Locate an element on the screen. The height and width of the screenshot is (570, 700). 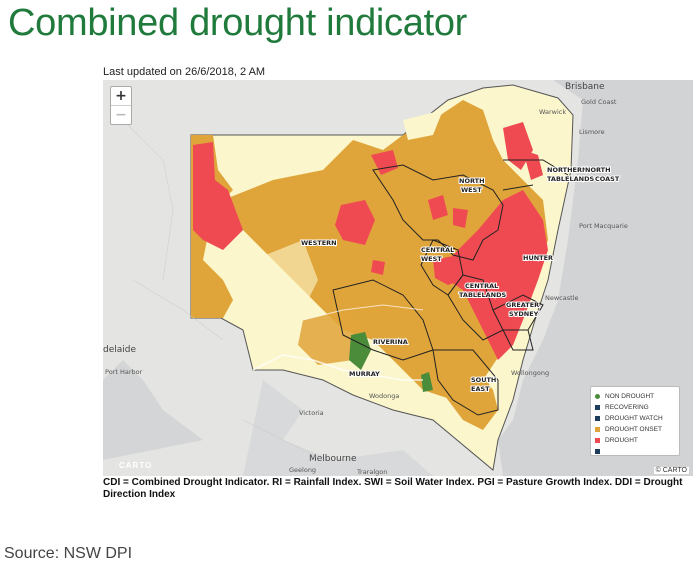
place-wollongong: Wollongong is located at coordinates (530, 373).